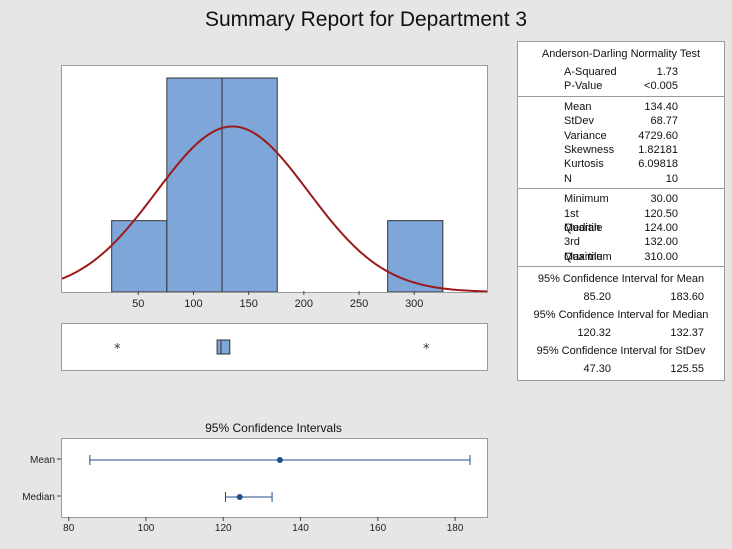  Describe the element at coordinates (643, 297) in the screenshot. I see `ci-mean-values: 85.20 183.60` at that location.